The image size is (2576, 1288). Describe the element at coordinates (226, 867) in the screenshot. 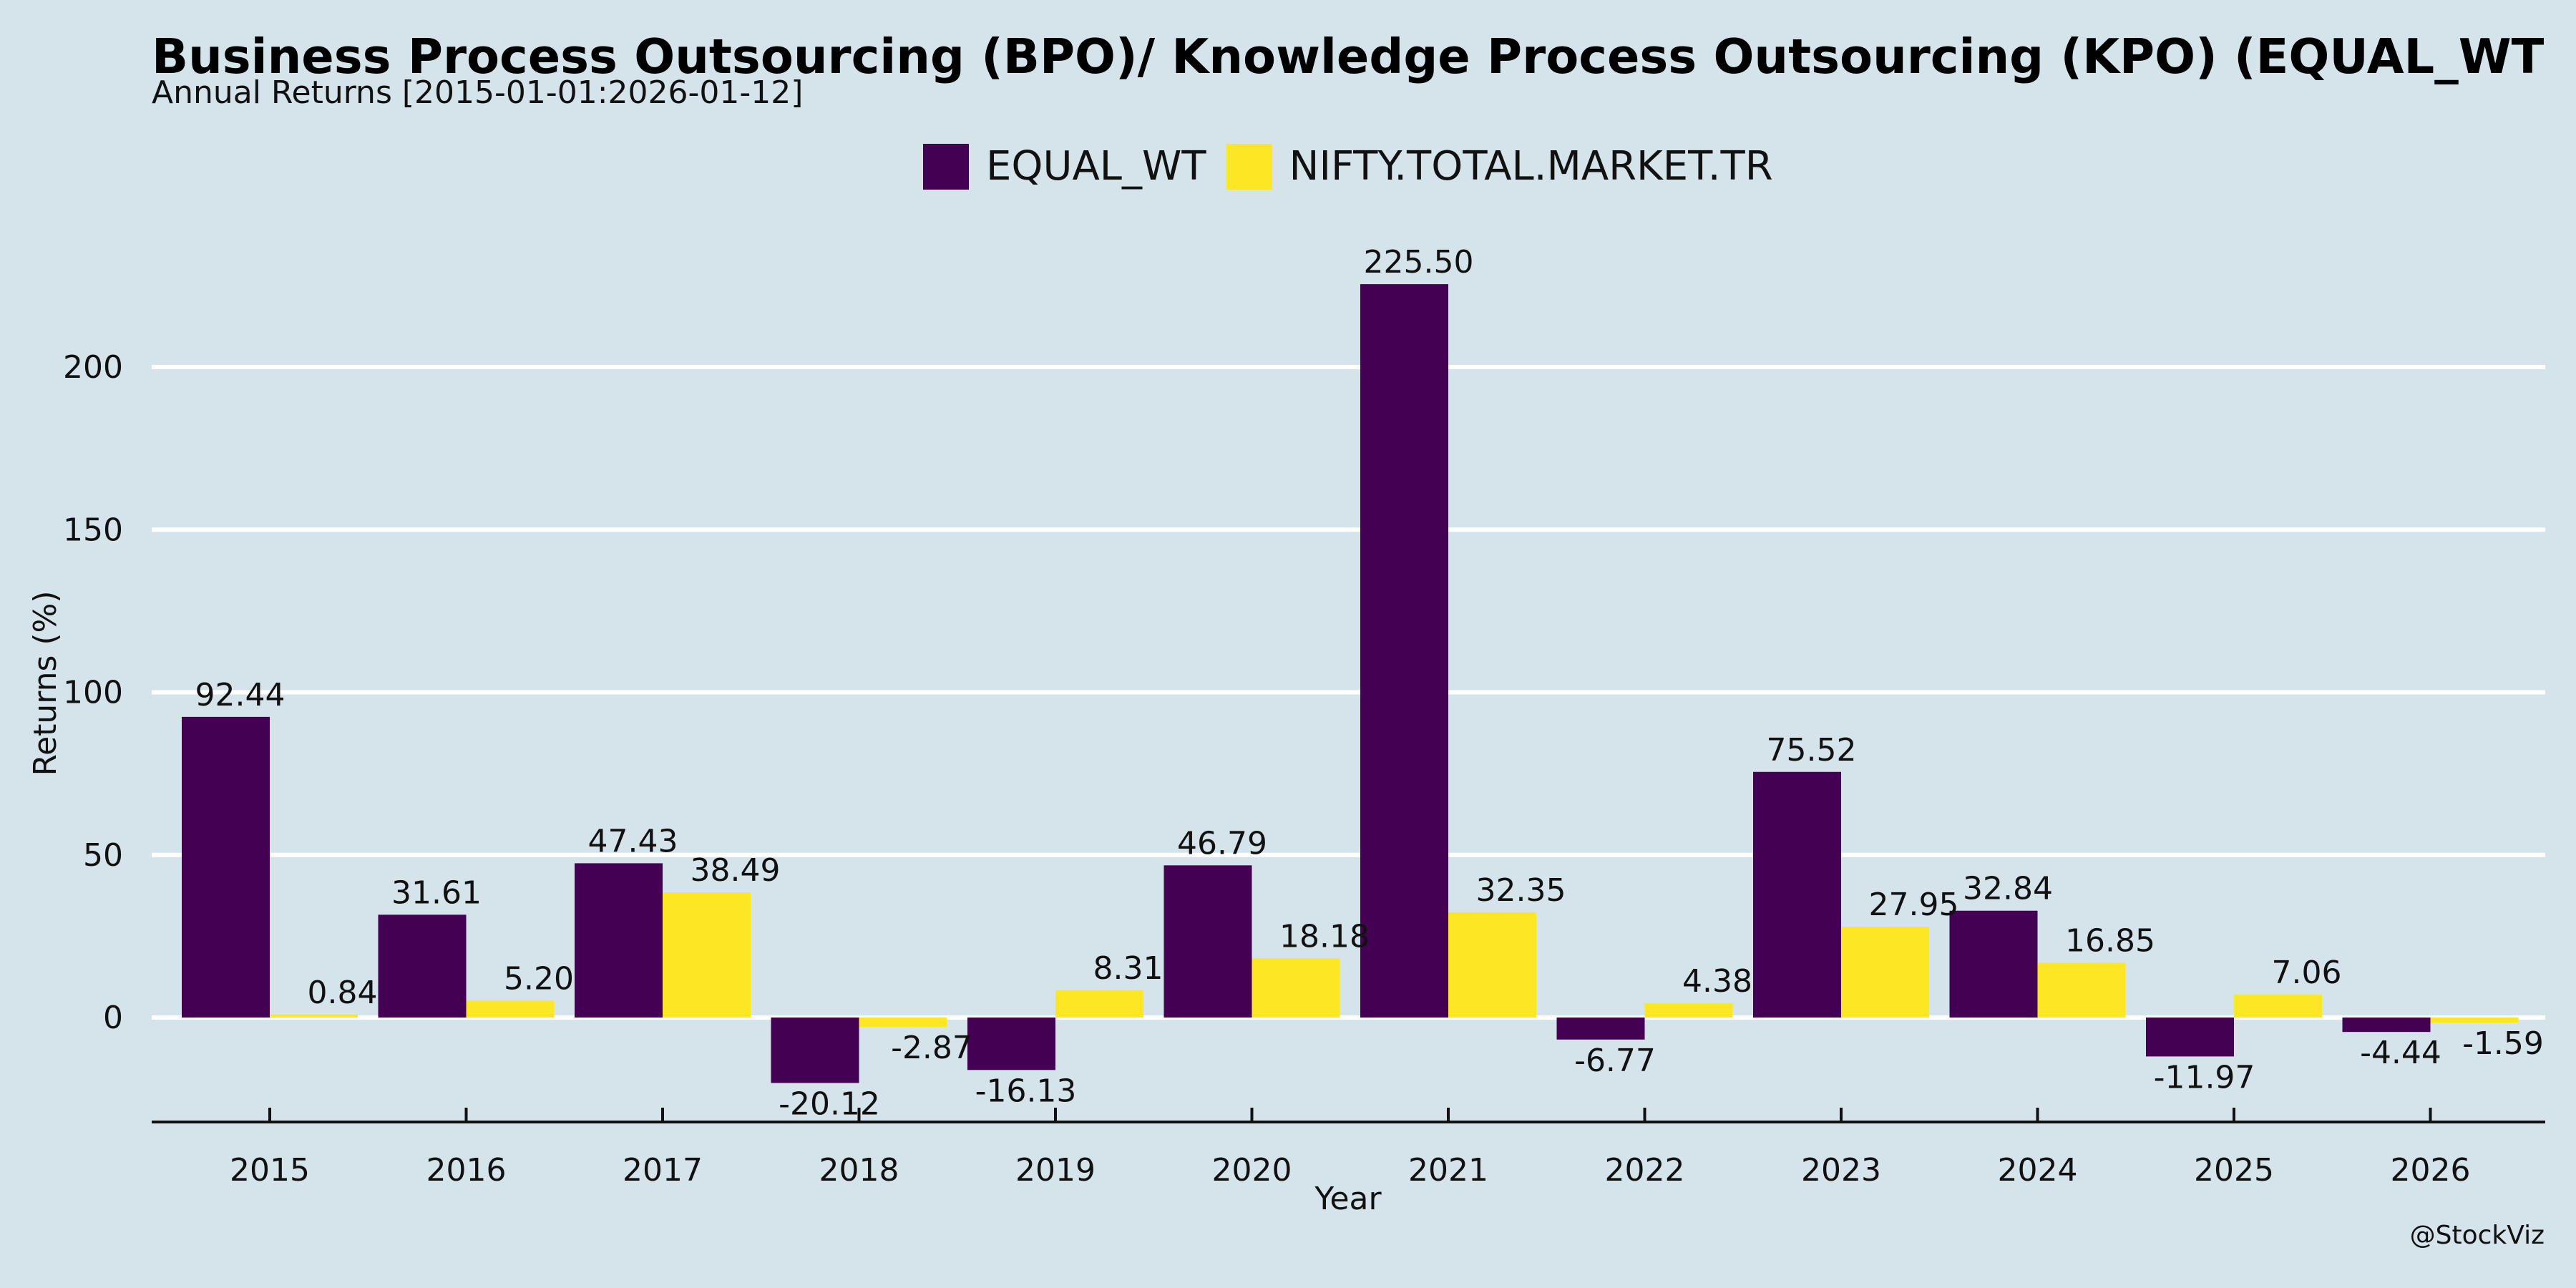

I see `bar-equal-wt-2015` at that location.